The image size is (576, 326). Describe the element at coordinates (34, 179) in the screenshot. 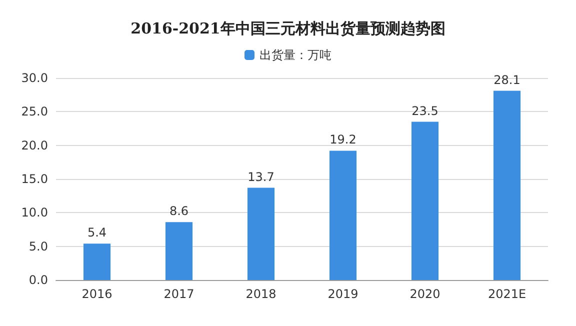

I see `y-tick-label: 15.0` at that location.